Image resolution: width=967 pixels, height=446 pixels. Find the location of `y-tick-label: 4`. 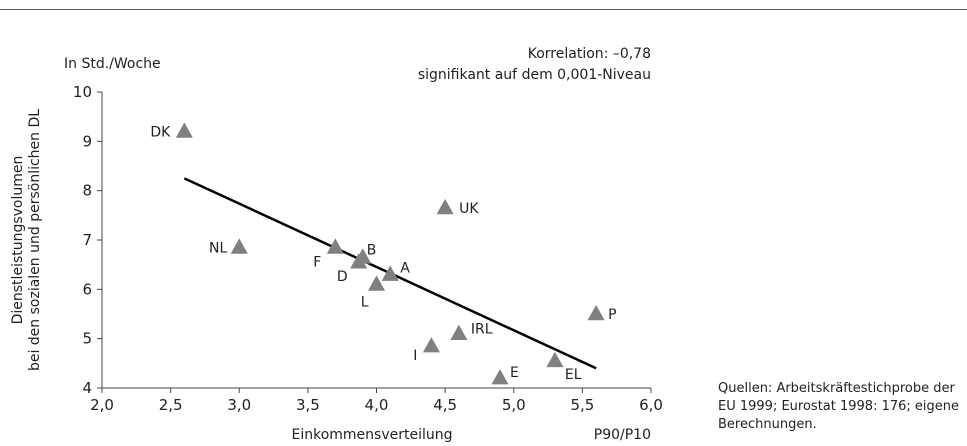

y-tick-label: 4 is located at coordinates (87, 388).